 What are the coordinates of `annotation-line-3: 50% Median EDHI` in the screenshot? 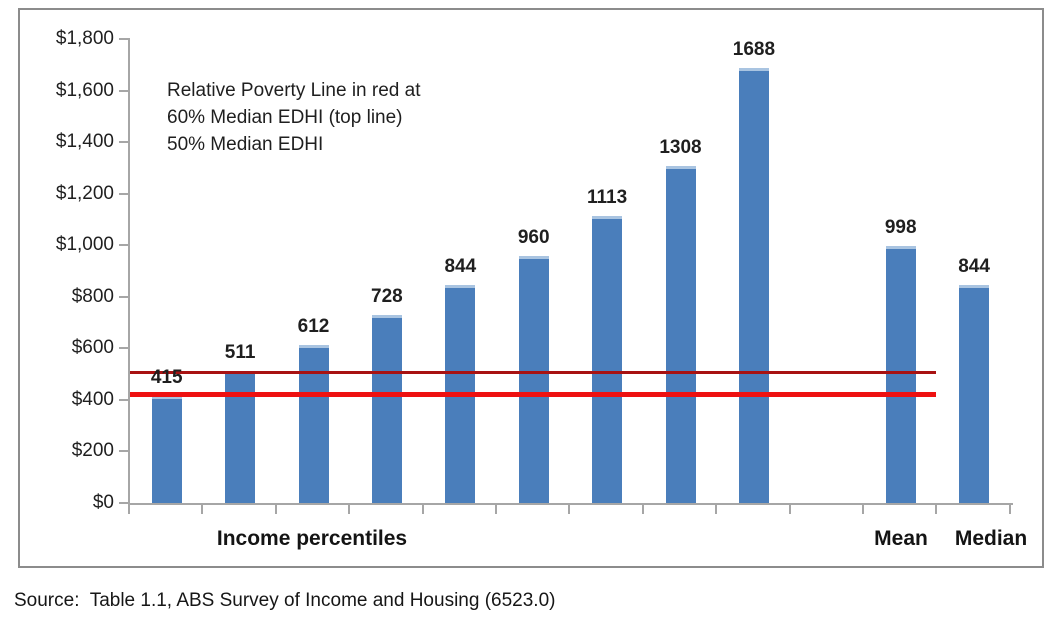 It's located at (245, 144).